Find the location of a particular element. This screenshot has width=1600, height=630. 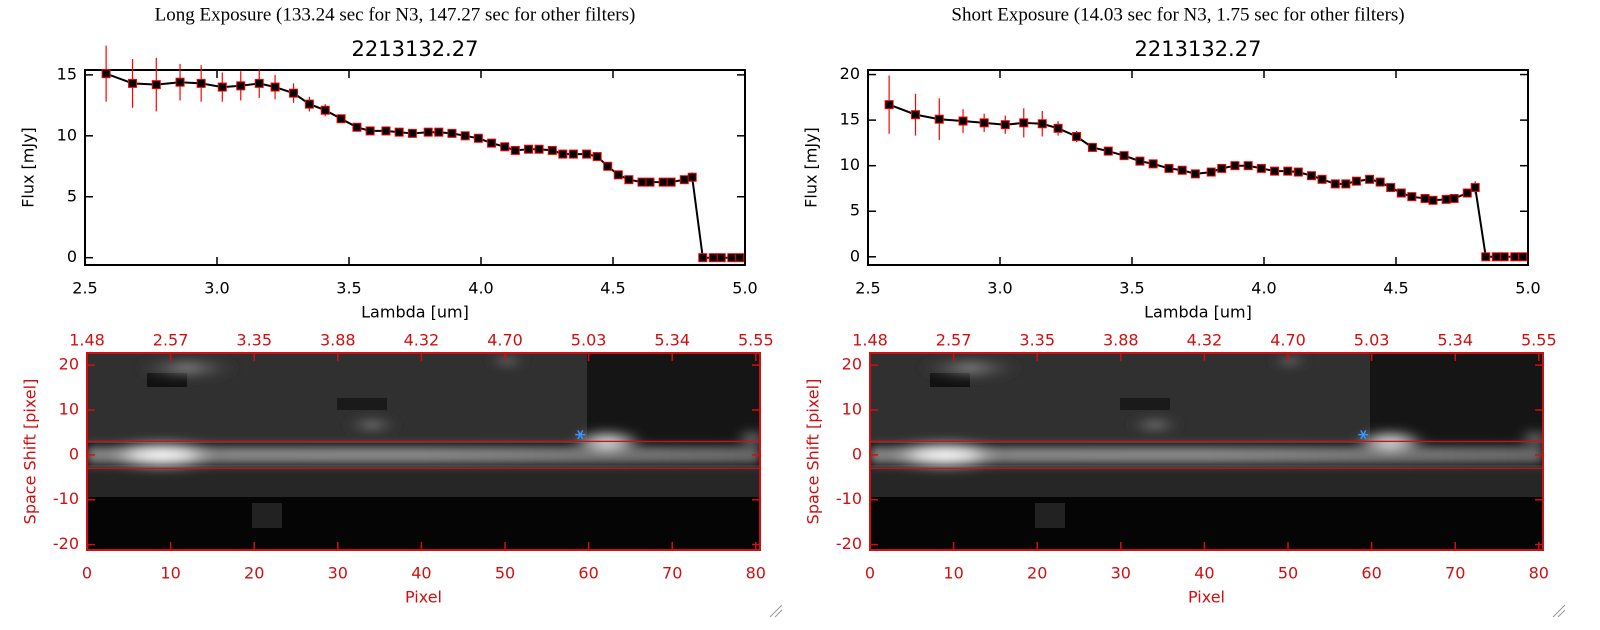

x-tick-label: 70 is located at coordinates (672, 573).